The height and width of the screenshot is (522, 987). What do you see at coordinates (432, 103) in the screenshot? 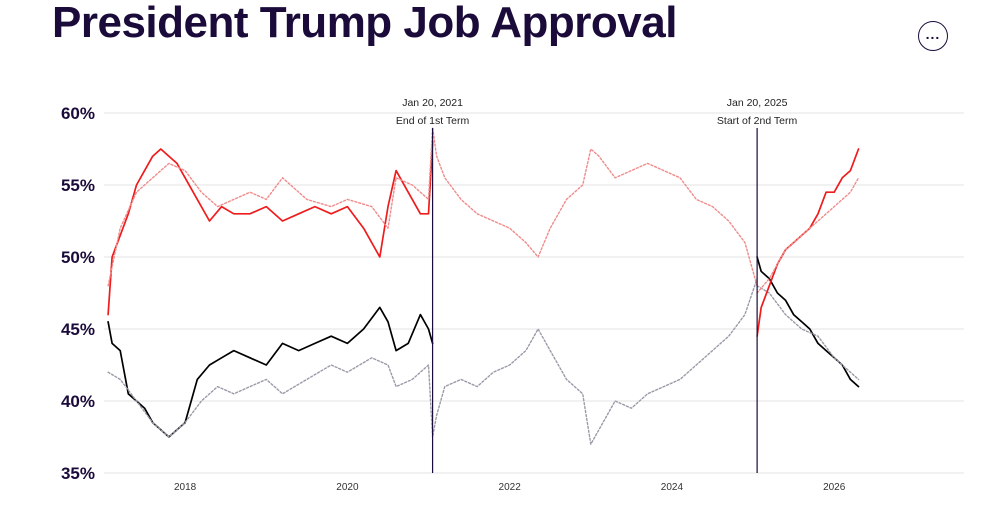
I see `term-marker-date: Jan 20, 2021` at bounding box center [432, 103].